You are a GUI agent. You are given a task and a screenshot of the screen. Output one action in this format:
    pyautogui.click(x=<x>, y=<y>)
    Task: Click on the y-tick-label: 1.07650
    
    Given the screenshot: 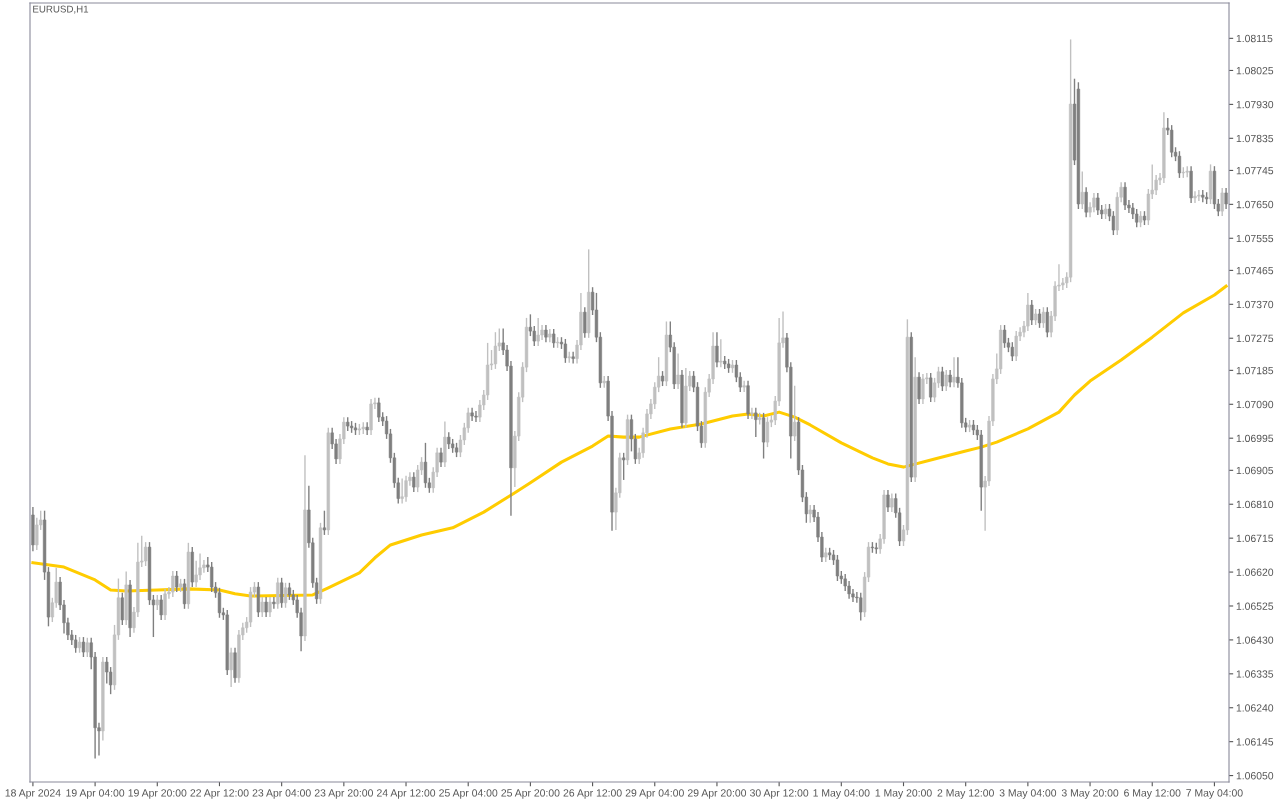 What is the action you would take?
    pyautogui.click(x=1255, y=204)
    